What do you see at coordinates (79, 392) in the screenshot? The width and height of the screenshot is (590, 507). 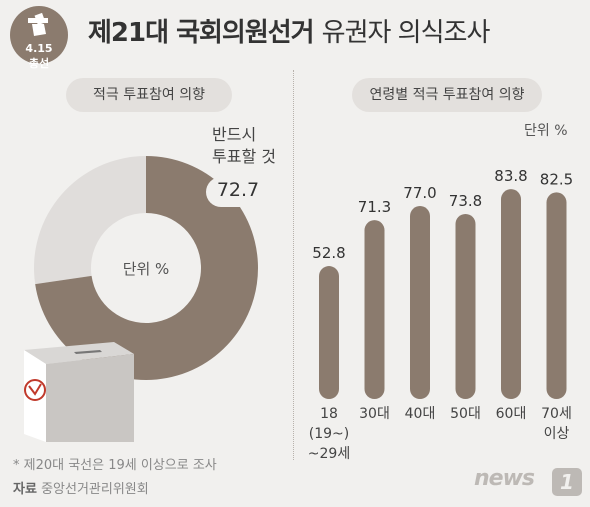 I see `ballot-box-illustration` at bounding box center [79, 392].